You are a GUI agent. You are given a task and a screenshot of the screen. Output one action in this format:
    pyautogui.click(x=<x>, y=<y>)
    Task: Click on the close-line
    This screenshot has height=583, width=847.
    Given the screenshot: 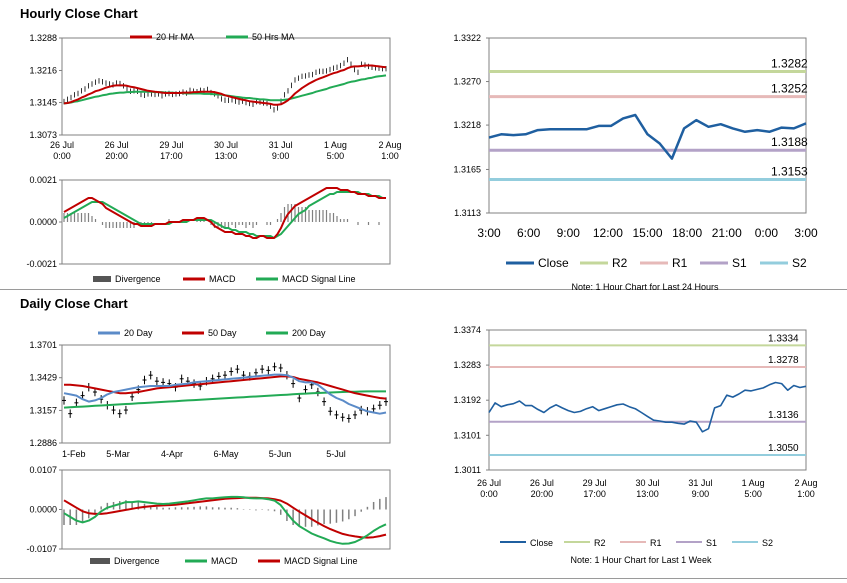 What is the action you would take?
    pyautogui.click(x=647, y=407)
    